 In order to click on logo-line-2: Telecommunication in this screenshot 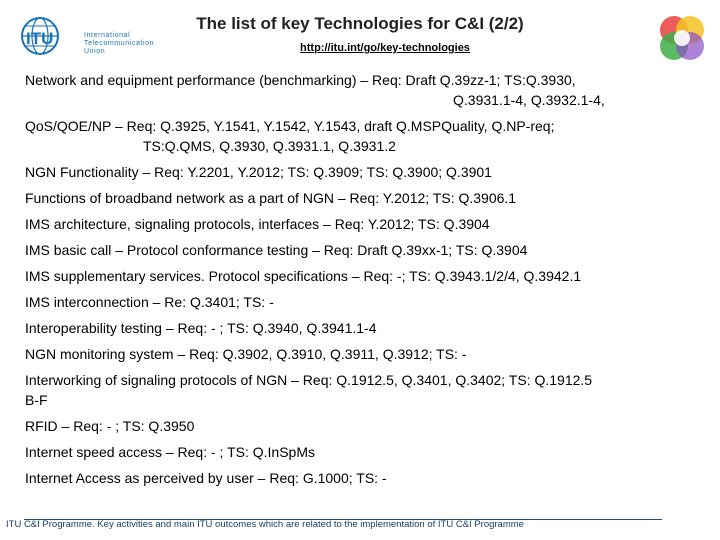, I will do `click(119, 43)`.